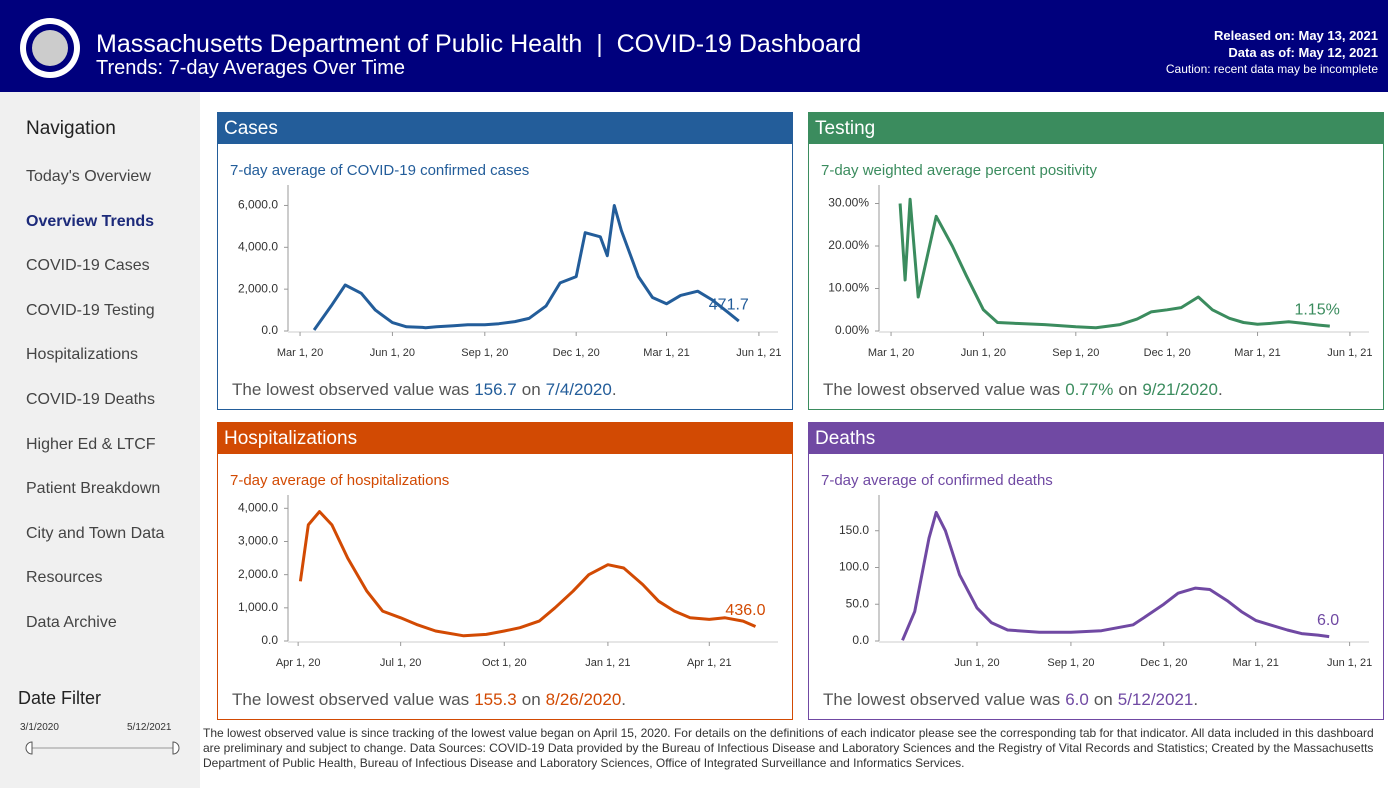 This screenshot has width=1388, height=788. What do you see at coordinates (88, 266) in the screenshot?
I see `nav-item: COVID-19 Cases` at bounding box center [88, 266].